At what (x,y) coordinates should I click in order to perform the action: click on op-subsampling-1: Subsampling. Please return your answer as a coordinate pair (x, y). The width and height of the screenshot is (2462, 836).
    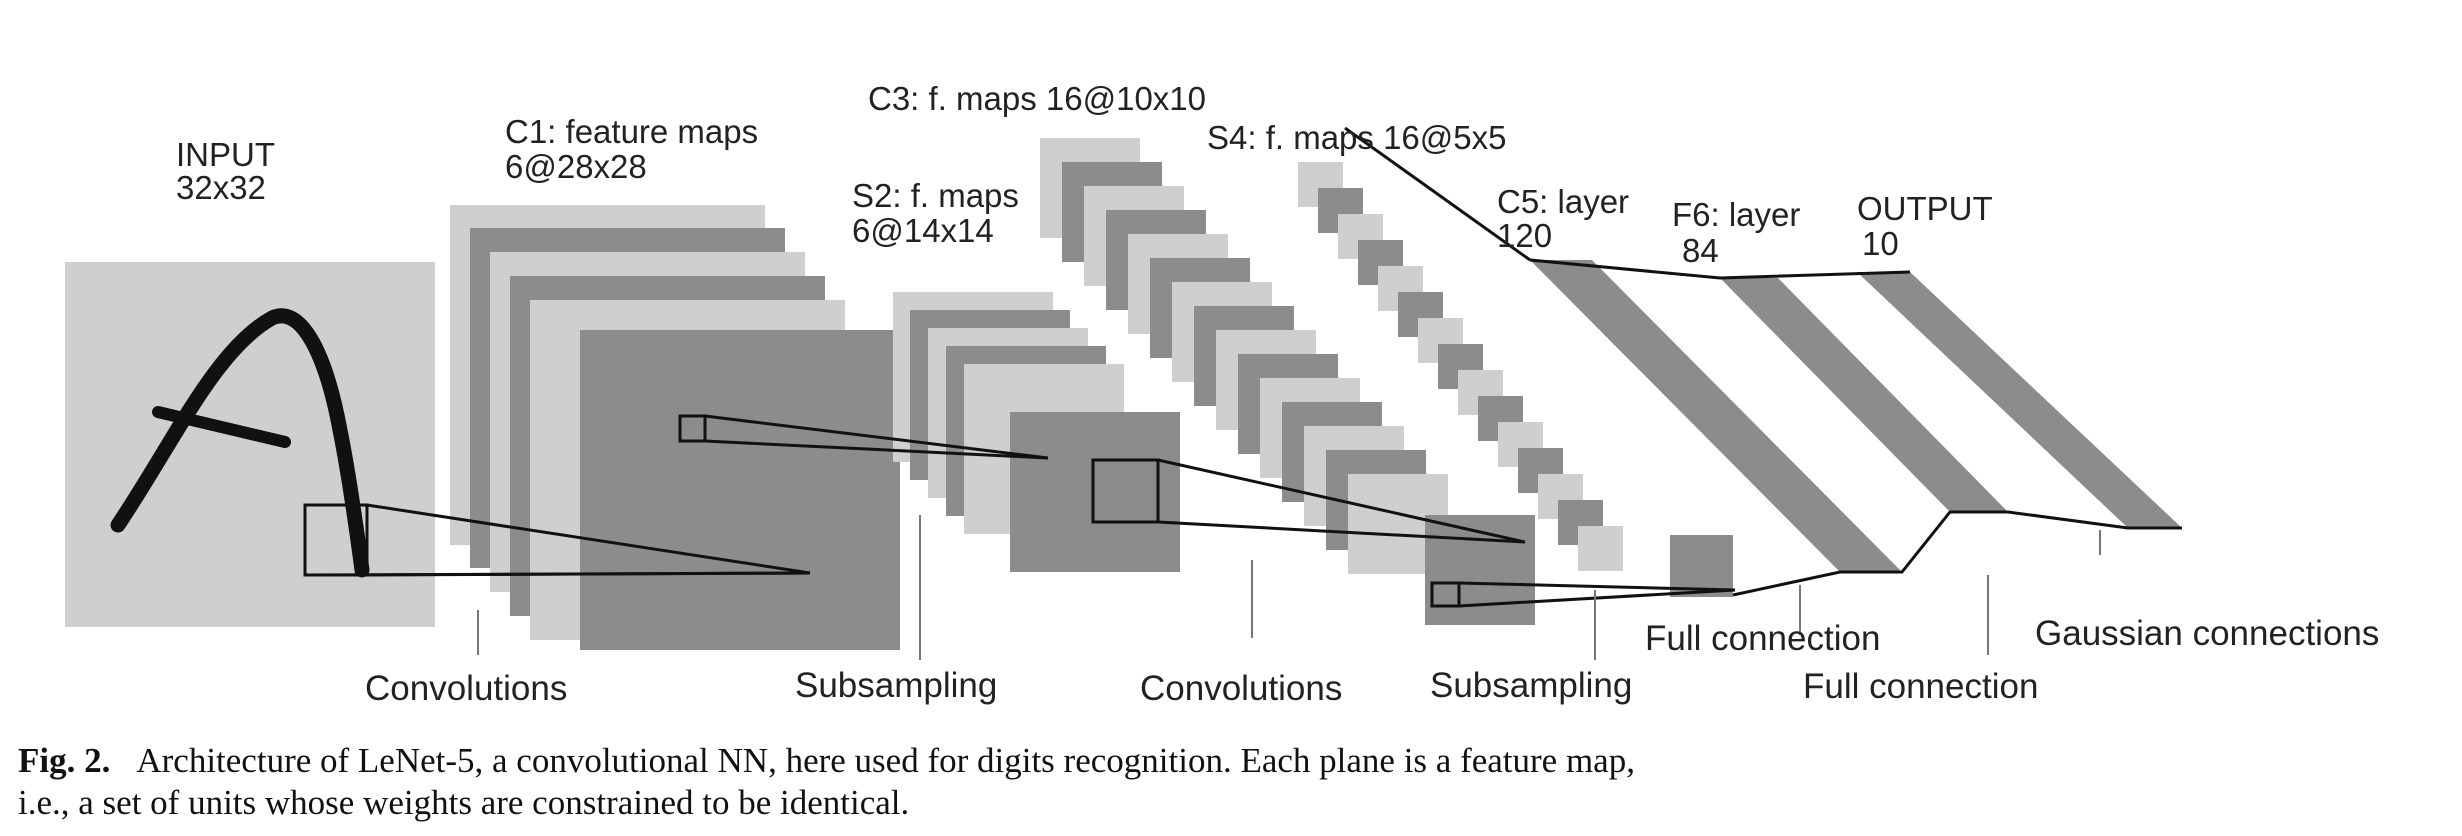
    Looking at the image, I should click on (896, 685).